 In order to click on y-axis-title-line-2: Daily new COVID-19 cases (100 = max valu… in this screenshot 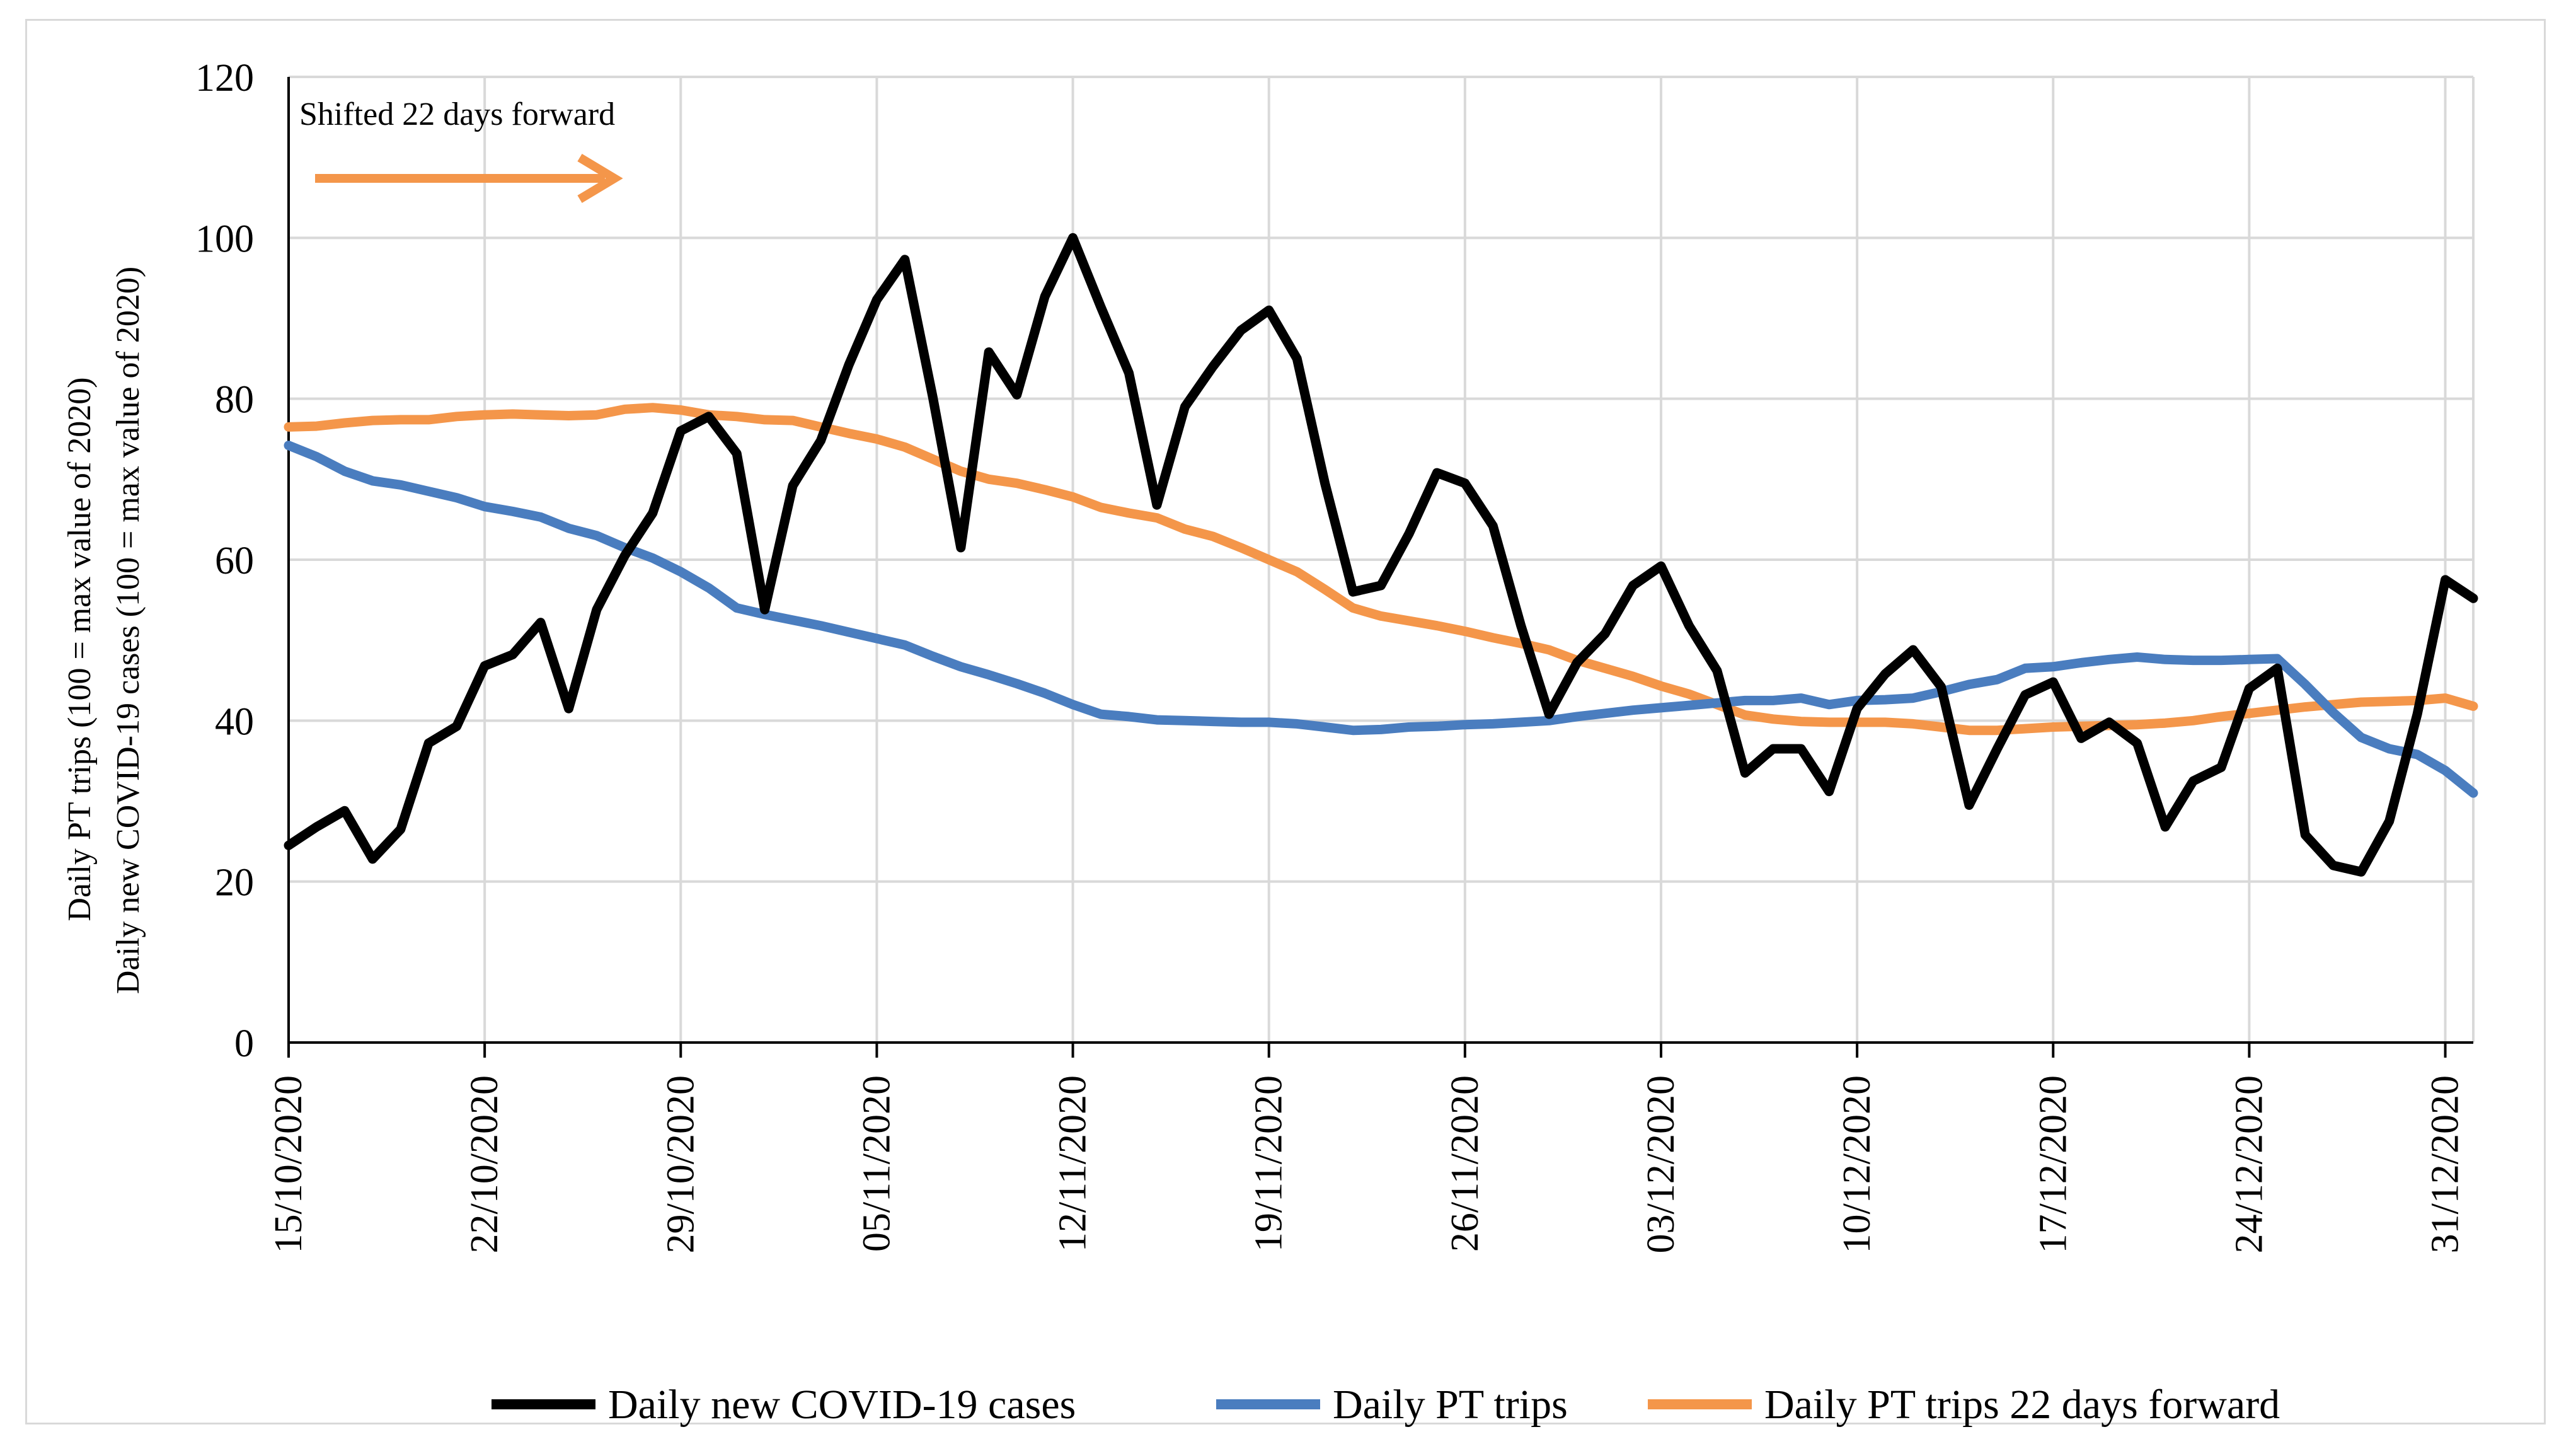, I will do `click(128, 630)`.